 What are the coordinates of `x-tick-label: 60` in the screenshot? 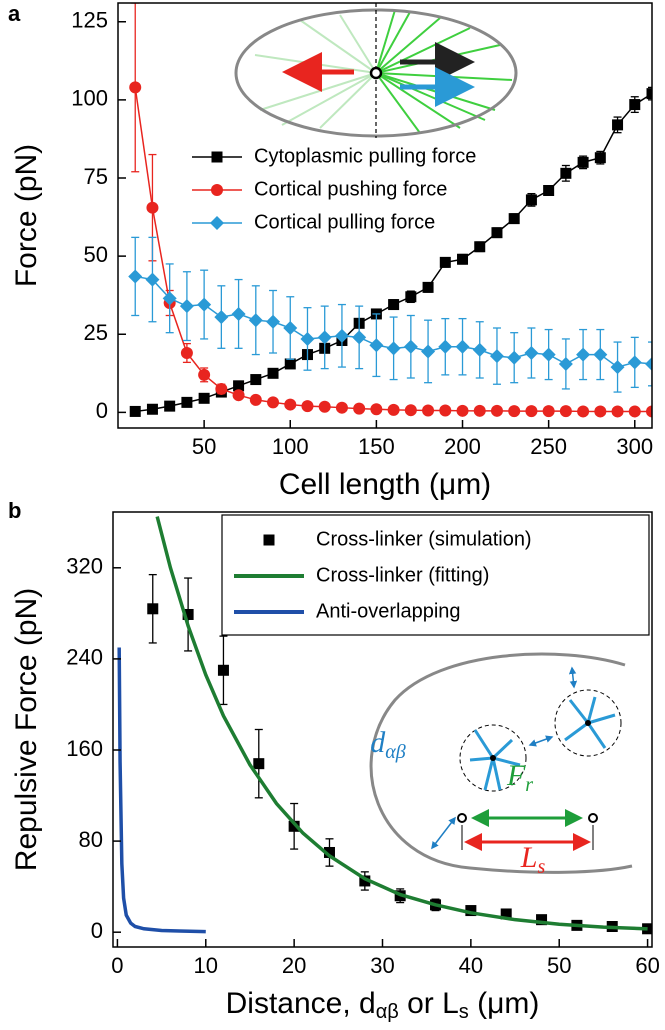 It's located at (647, 965).